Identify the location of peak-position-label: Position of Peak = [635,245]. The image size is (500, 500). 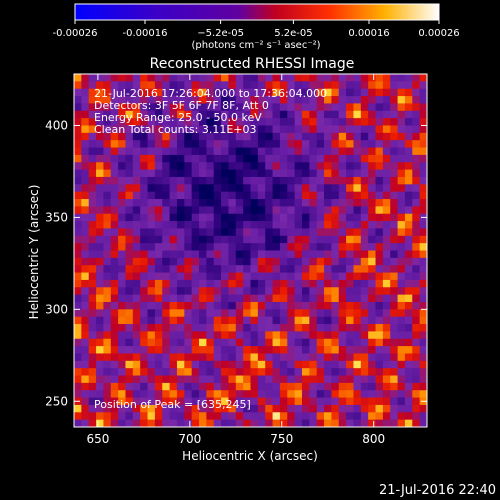
(172, 404).